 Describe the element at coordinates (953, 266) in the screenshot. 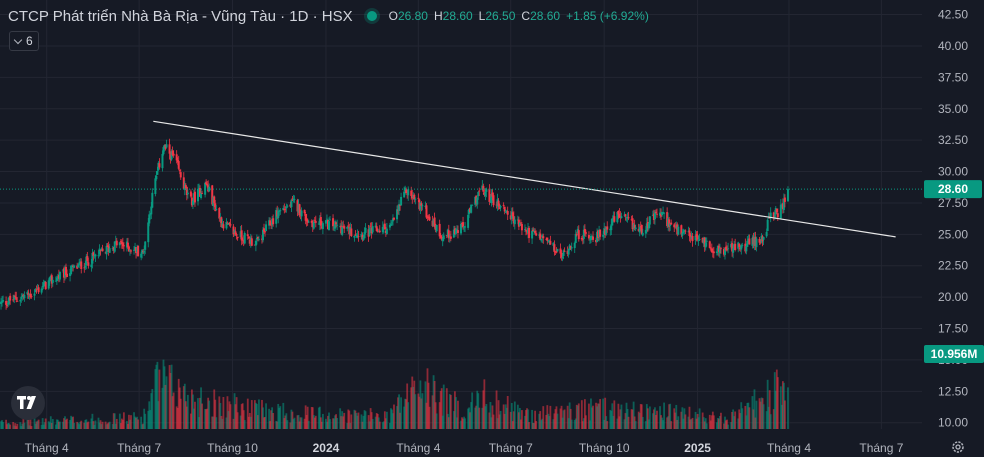

I see `y-tick-label: 22.50` at that location.